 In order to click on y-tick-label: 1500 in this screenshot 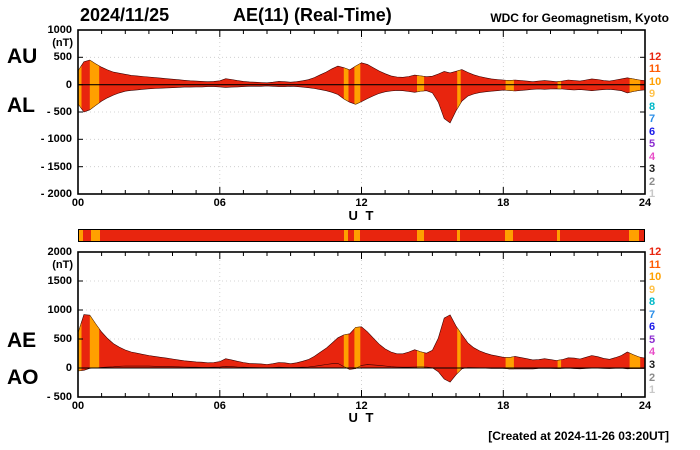, I will do `click(59, 281)`.